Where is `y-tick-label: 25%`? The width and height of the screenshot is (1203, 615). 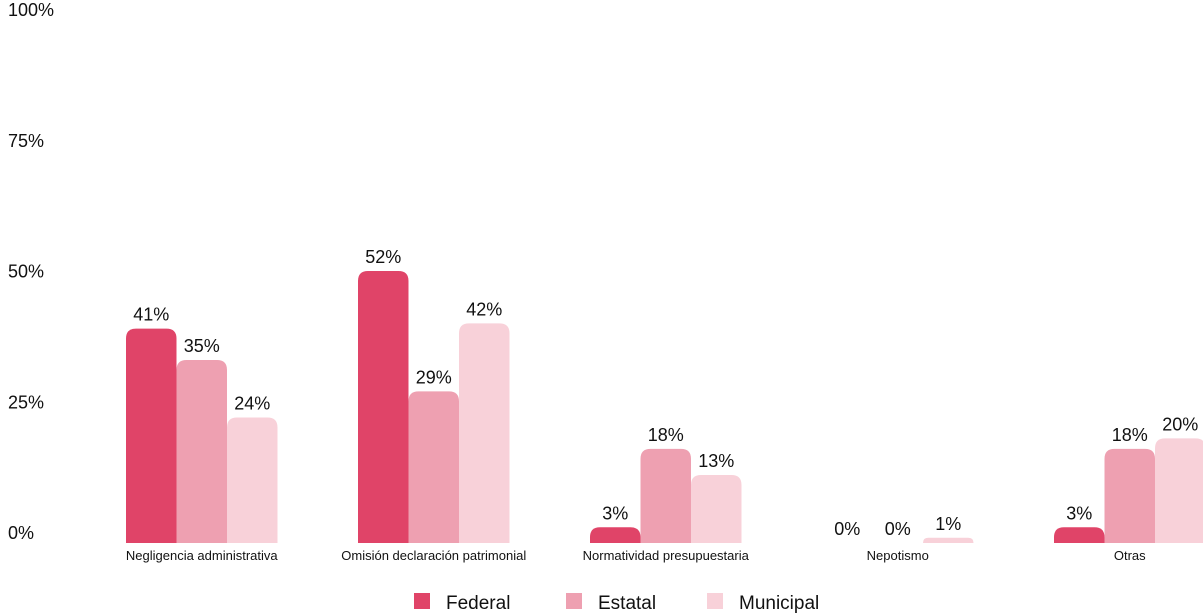 y-tick-label: 25% is located at coordinates (26, 402).